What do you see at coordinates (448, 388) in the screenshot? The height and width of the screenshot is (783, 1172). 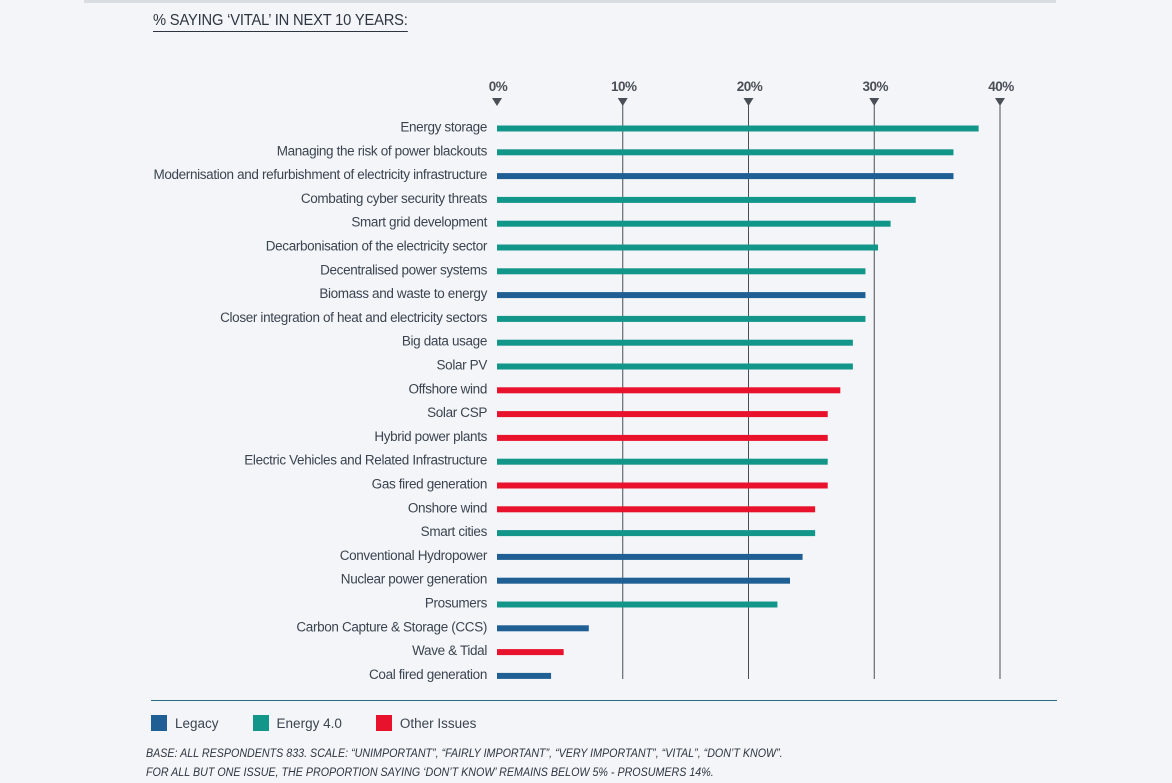 I see `category-label-offshore-wind: Offshore wind` at bounding box center [448, 388].